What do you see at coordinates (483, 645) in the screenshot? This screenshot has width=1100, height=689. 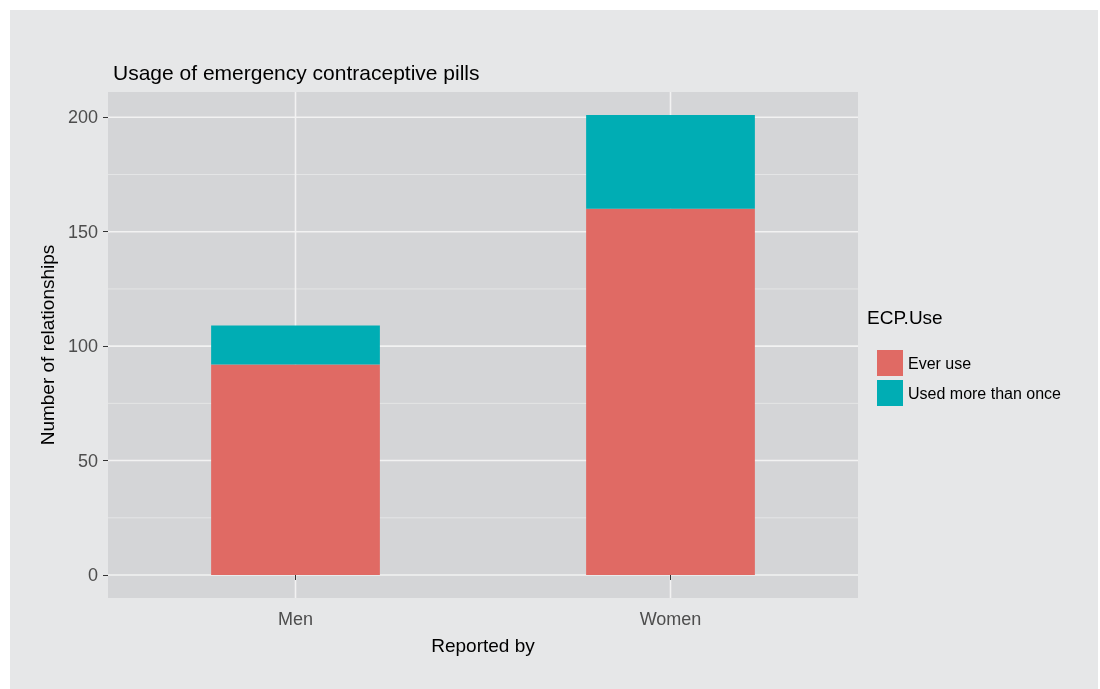 I see `x-axis-title: Reported by` at bounding box center [483, 645].